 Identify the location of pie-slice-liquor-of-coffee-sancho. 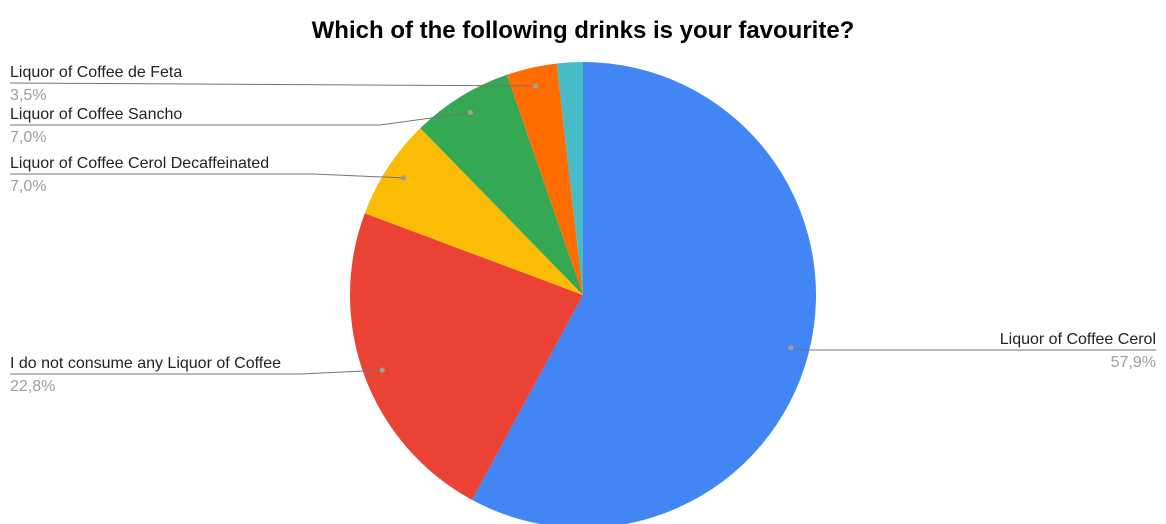
(501, 185).